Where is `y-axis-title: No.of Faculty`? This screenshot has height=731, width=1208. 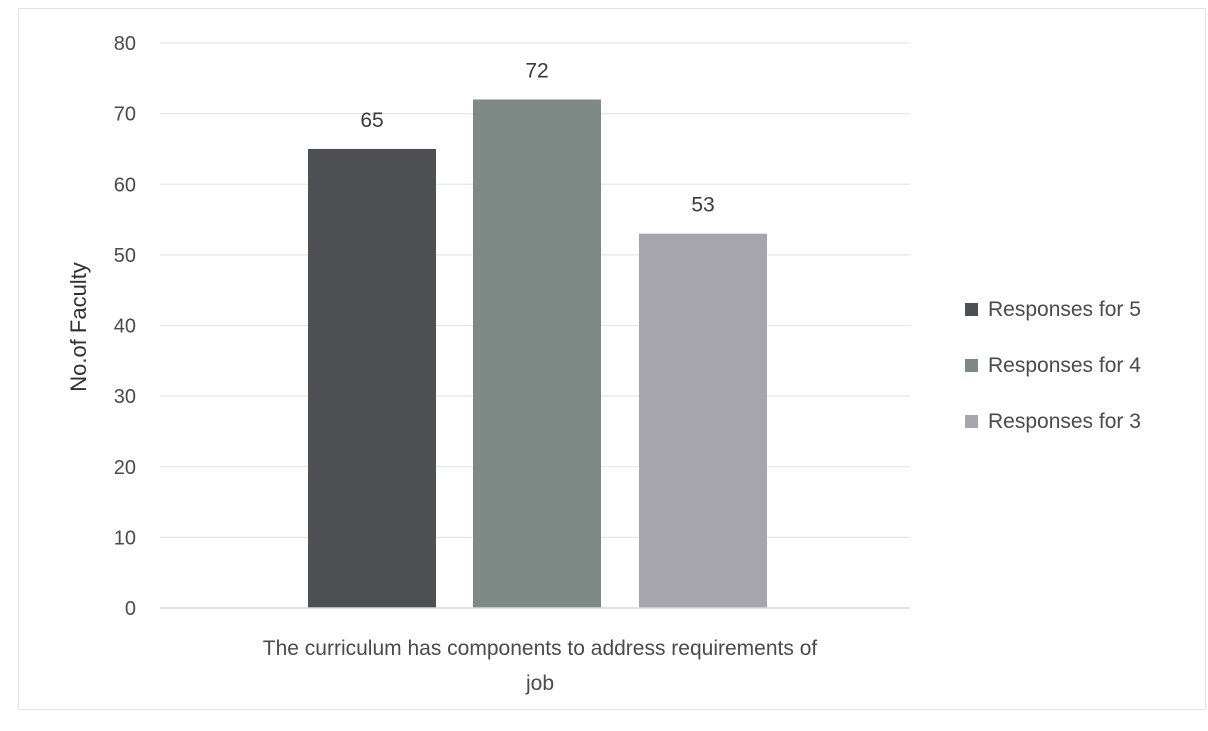
y-axis-title: No.of Faculty is located at coordinates (78, 327).